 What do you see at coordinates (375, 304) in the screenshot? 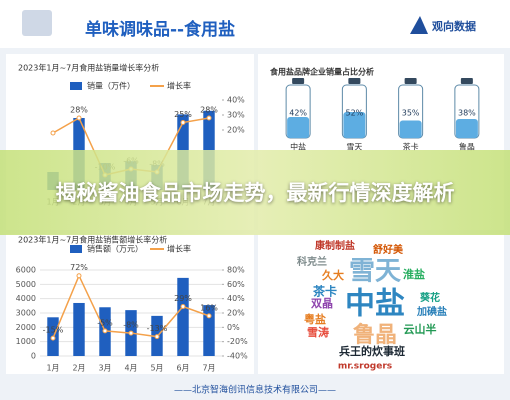
I see `cloud-word: 中盐` at bounding box center [375, 304].